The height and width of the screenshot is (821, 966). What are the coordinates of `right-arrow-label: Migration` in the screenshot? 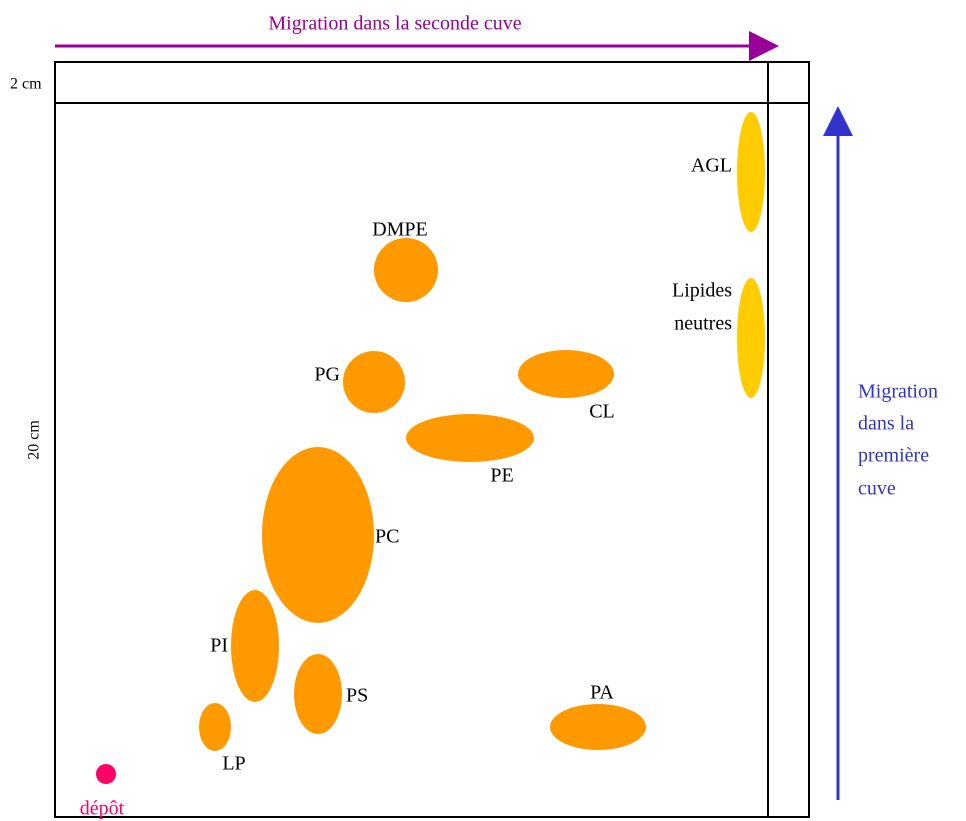 It's located at (898, 392).